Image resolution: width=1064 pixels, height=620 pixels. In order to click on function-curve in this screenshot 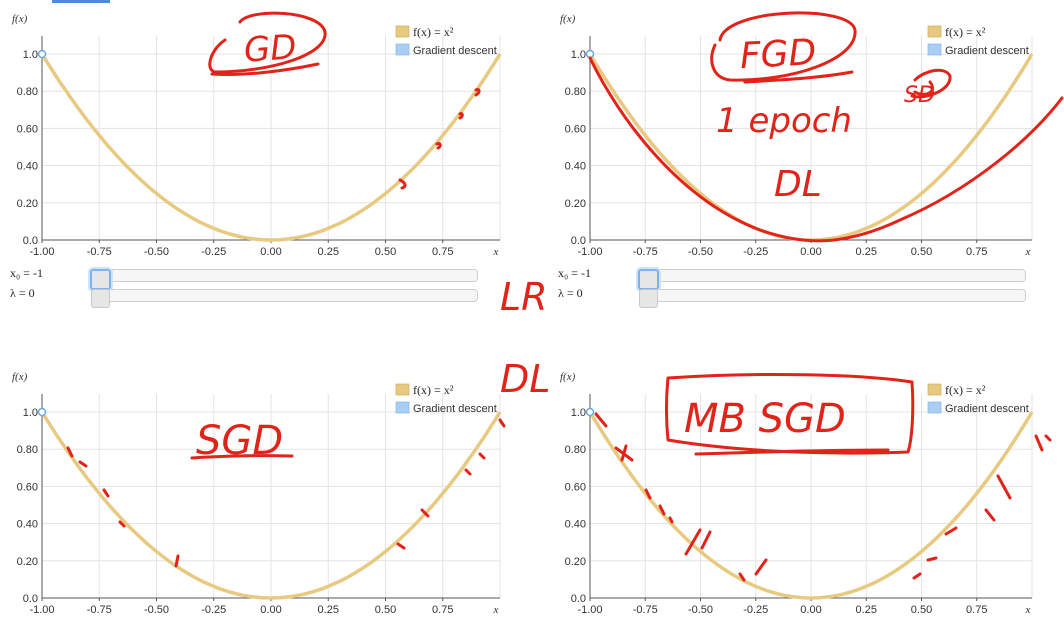, I will do `click(271, 147)`.